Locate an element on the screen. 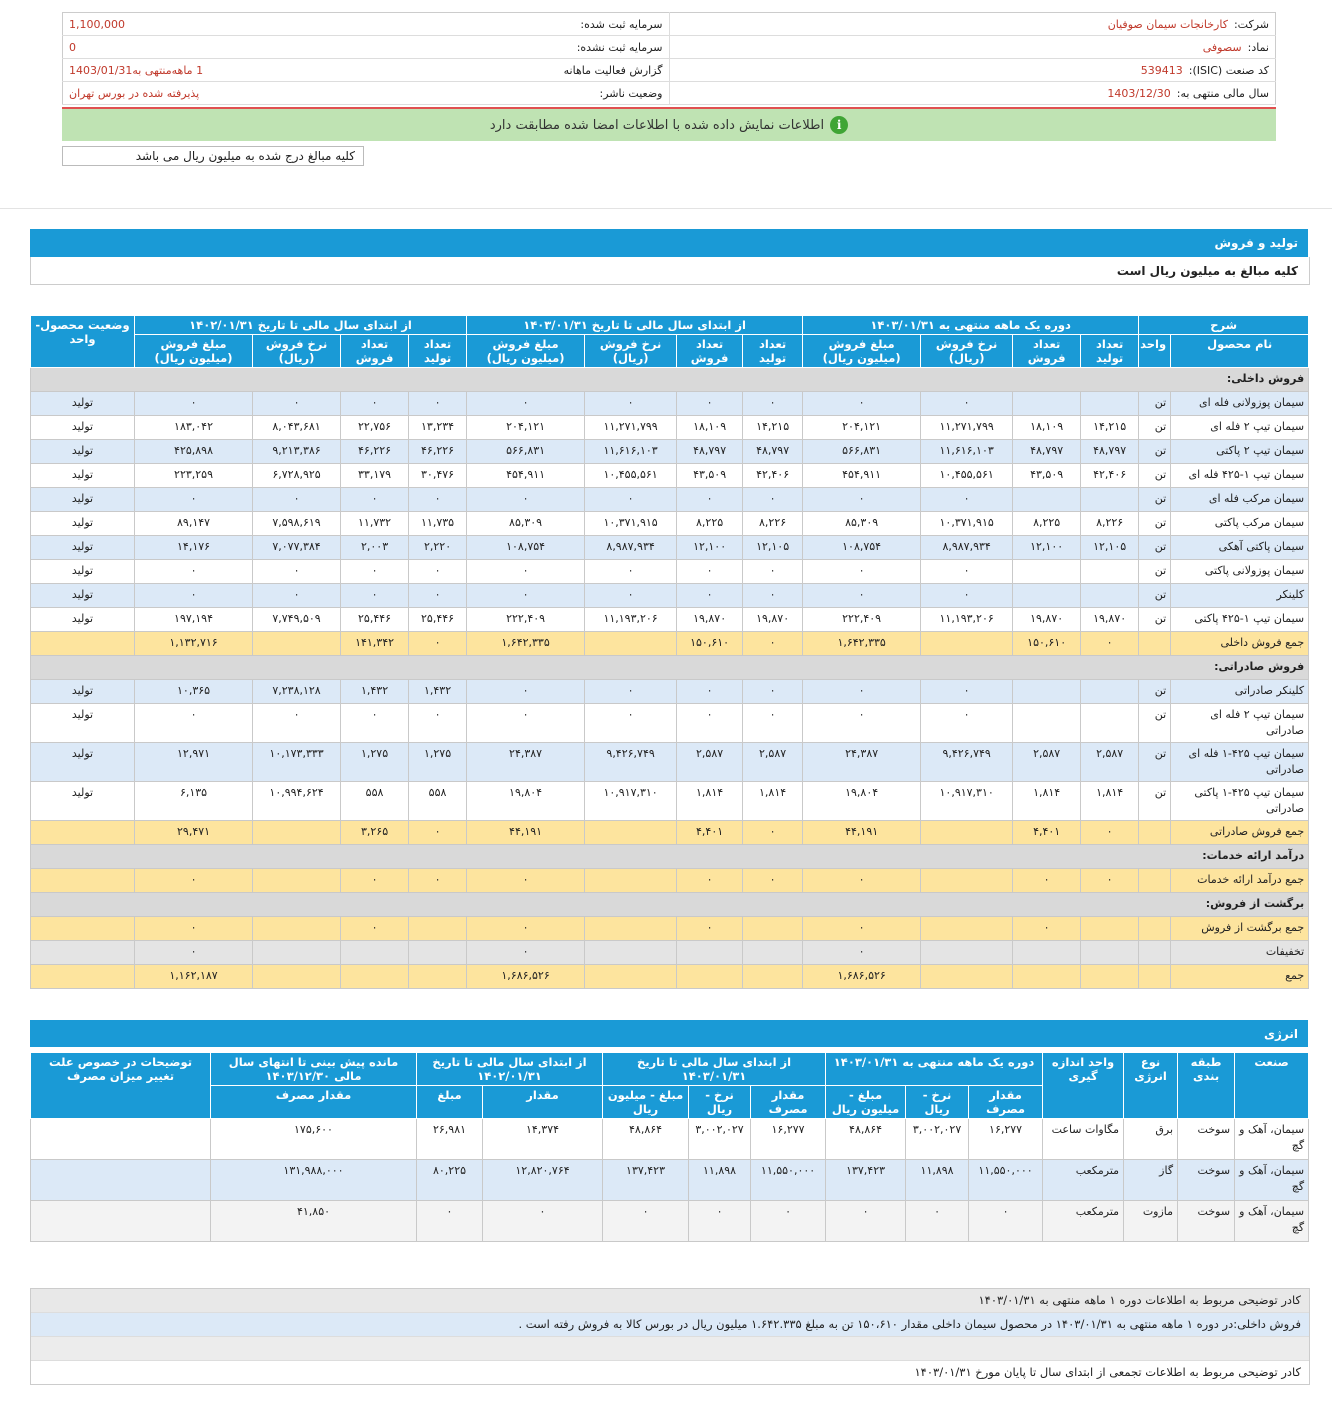 The height and width of the screenshot is (1422, 1332). cell: ۱۱,۸۹۸ is located at coordinates (720, 1180).